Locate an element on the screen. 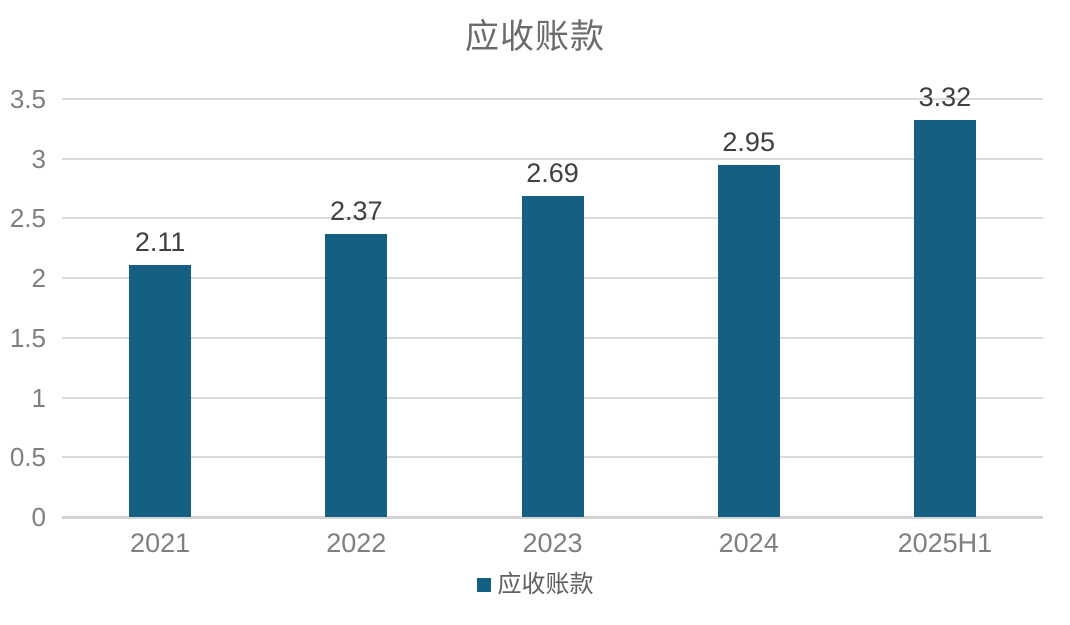 Image resolution: width=1070 pixels, height=625 pixels. legend: 应收账款 is located at coordinates (535, 585).